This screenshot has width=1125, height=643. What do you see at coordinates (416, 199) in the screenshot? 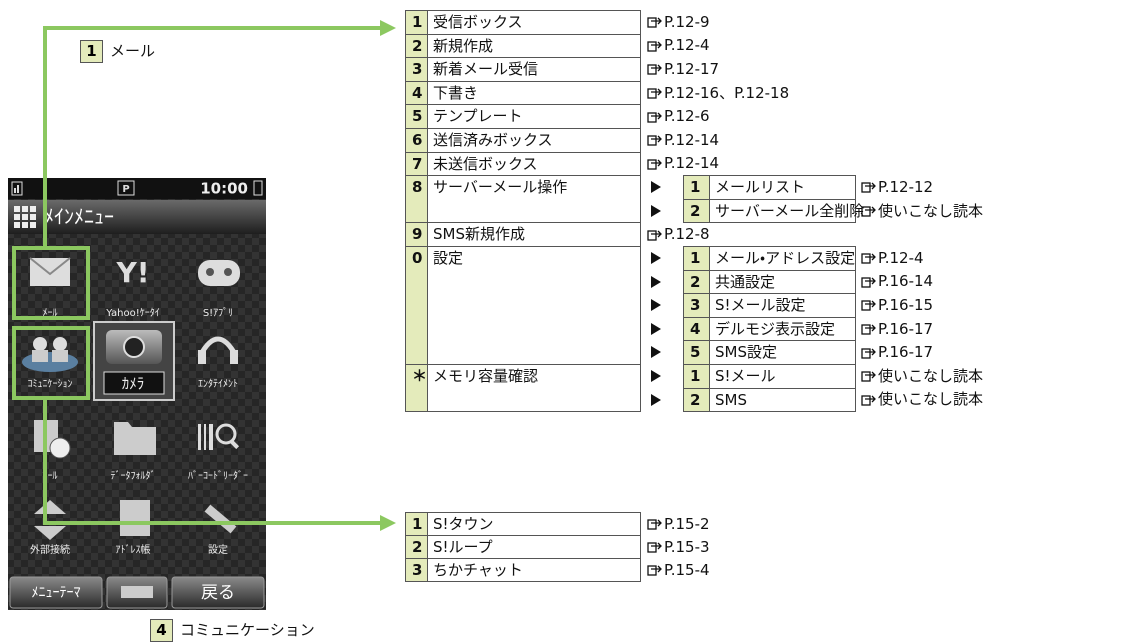
I see `row-number: 8` at bounding box center [416, 199].